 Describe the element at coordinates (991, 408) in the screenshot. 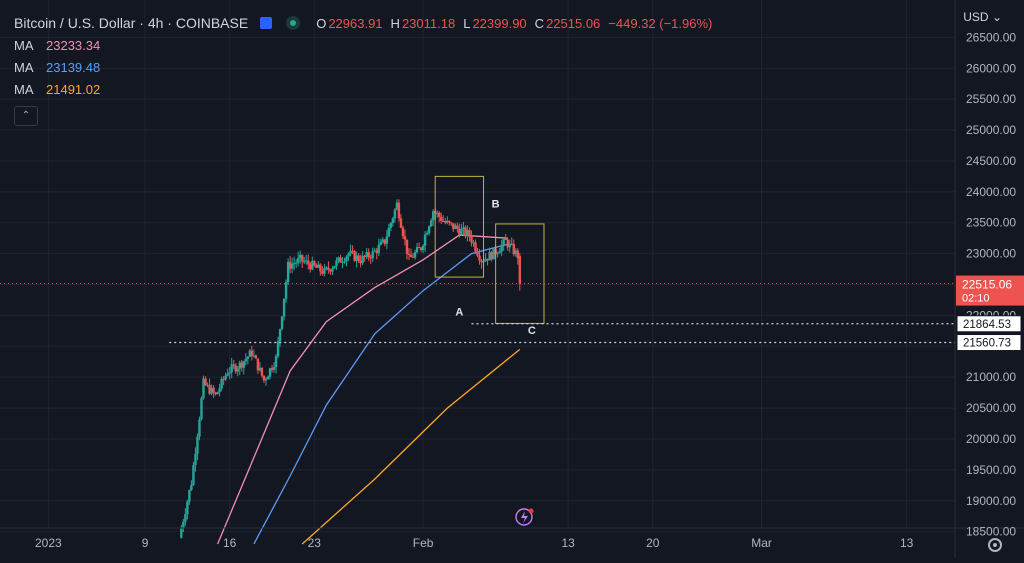

I see `y-tick-label: 20500.00` at that location.